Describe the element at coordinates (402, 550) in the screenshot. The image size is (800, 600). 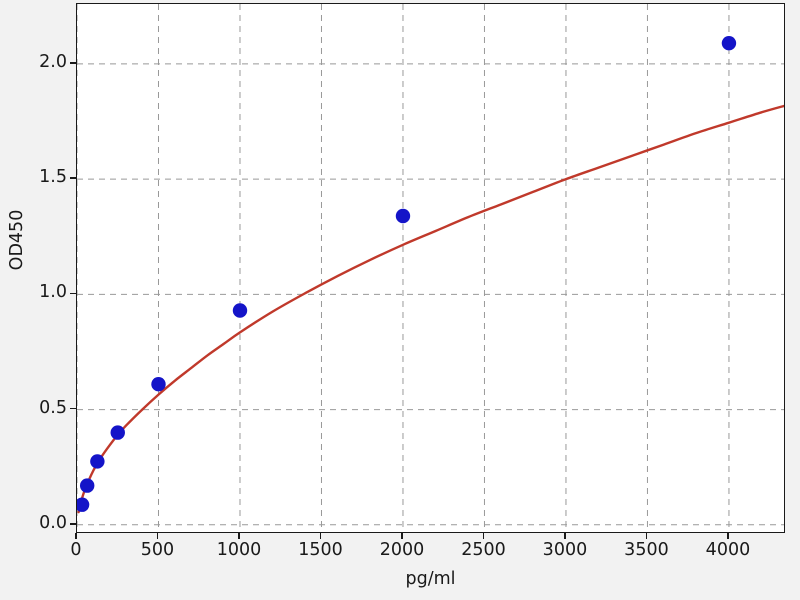
I see `x-tick-label: 2000` at that location.